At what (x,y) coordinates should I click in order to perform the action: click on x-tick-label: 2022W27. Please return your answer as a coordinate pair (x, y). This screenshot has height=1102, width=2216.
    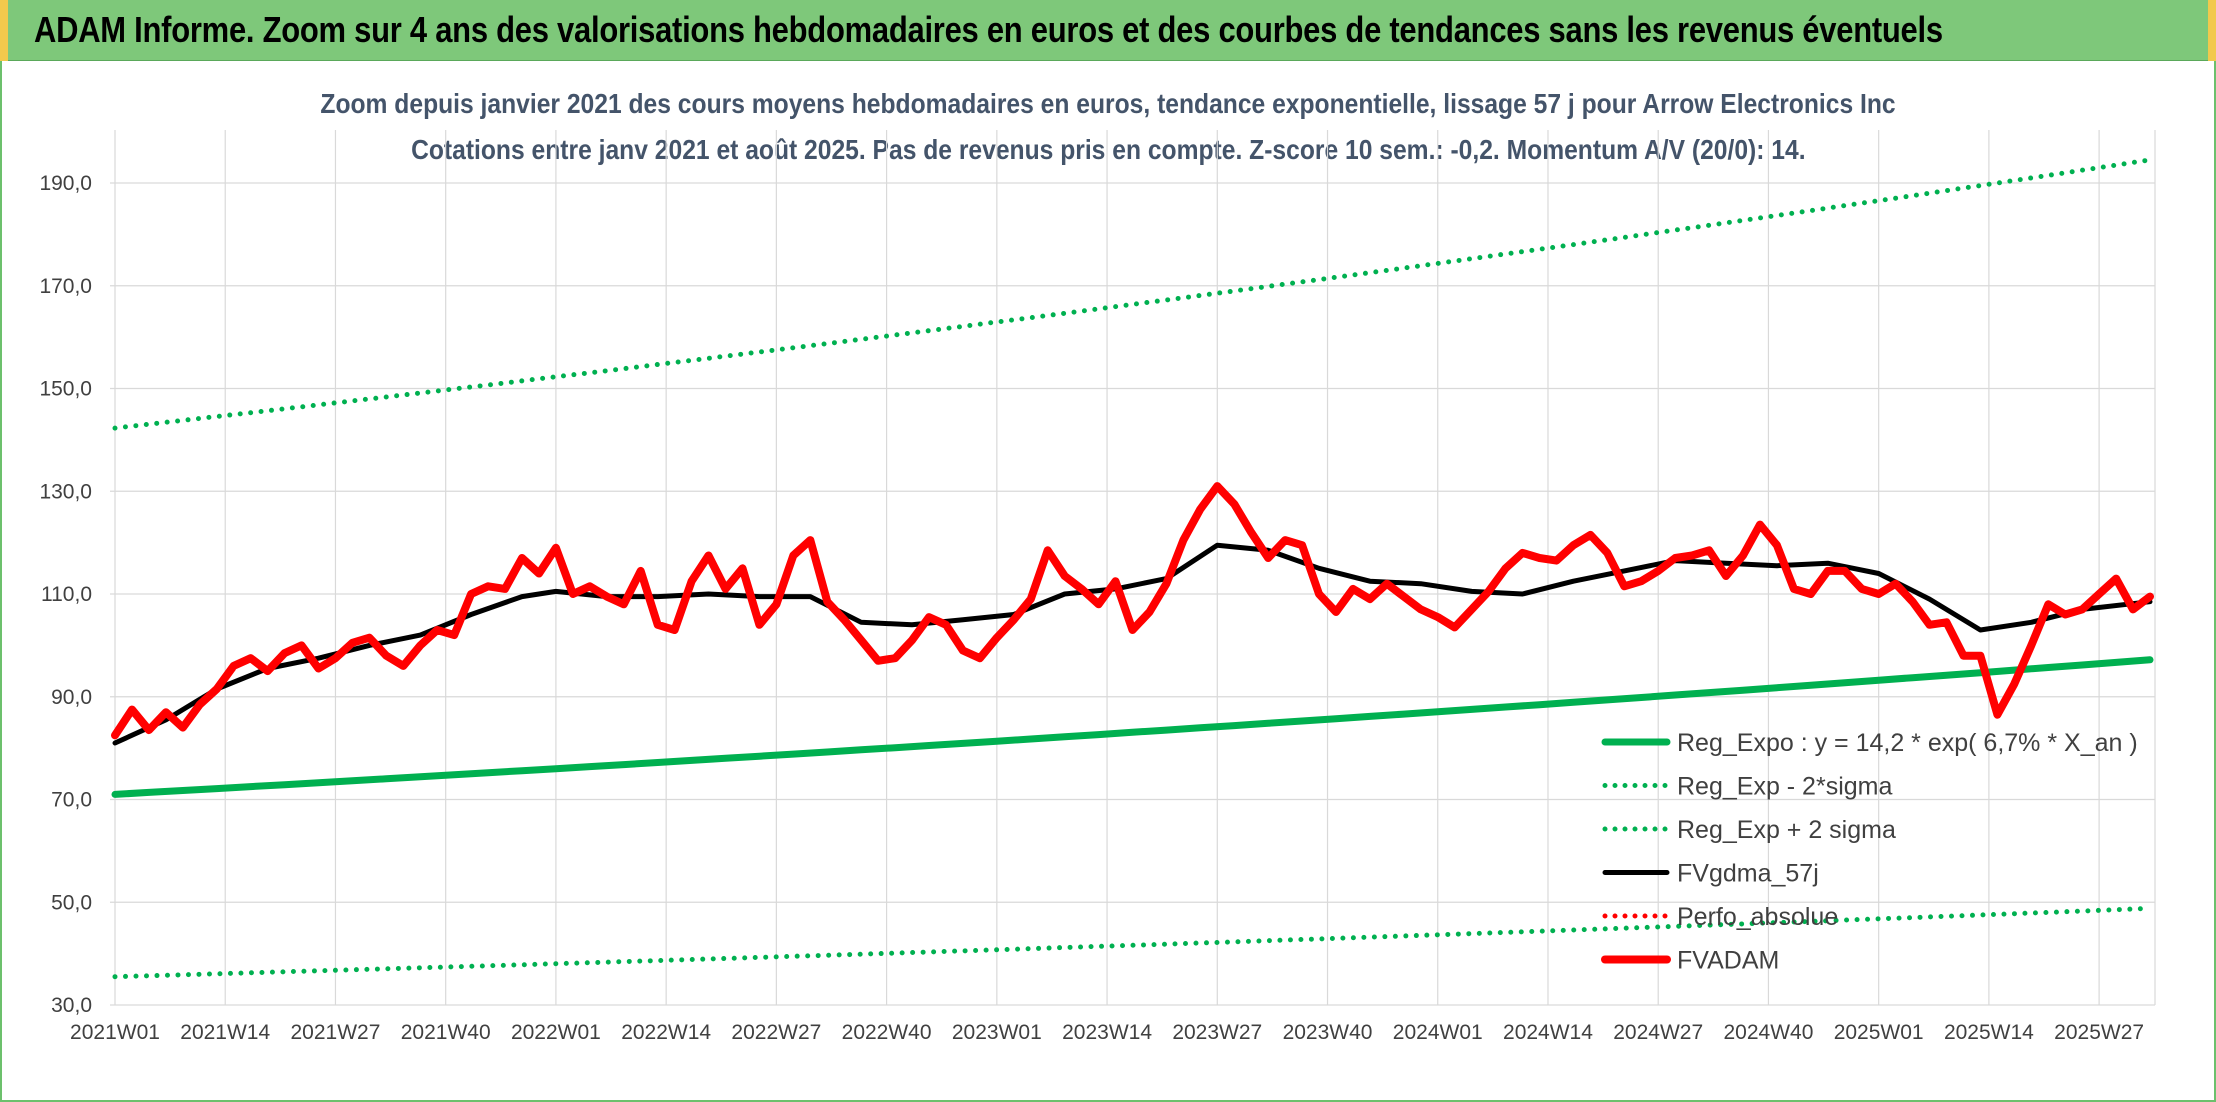
    Looking at the image, I should click on (776, 1032).